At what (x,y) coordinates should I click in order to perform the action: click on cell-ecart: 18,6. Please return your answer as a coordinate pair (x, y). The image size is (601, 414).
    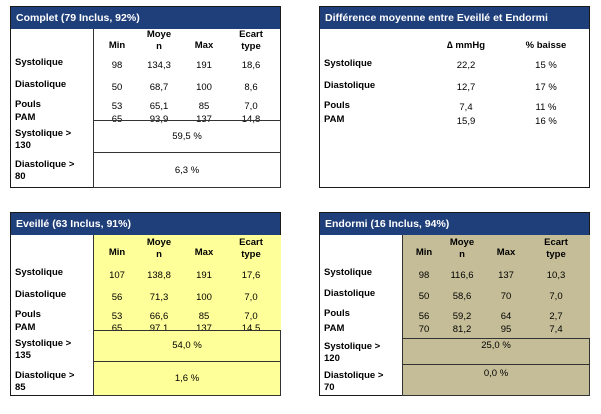
    Looking at the image, I should click on (251, 65).